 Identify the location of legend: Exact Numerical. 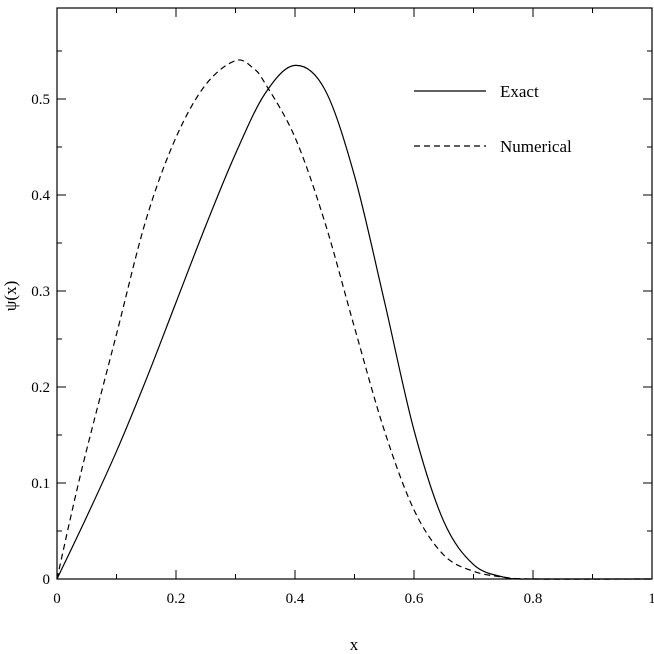
(493, 119).